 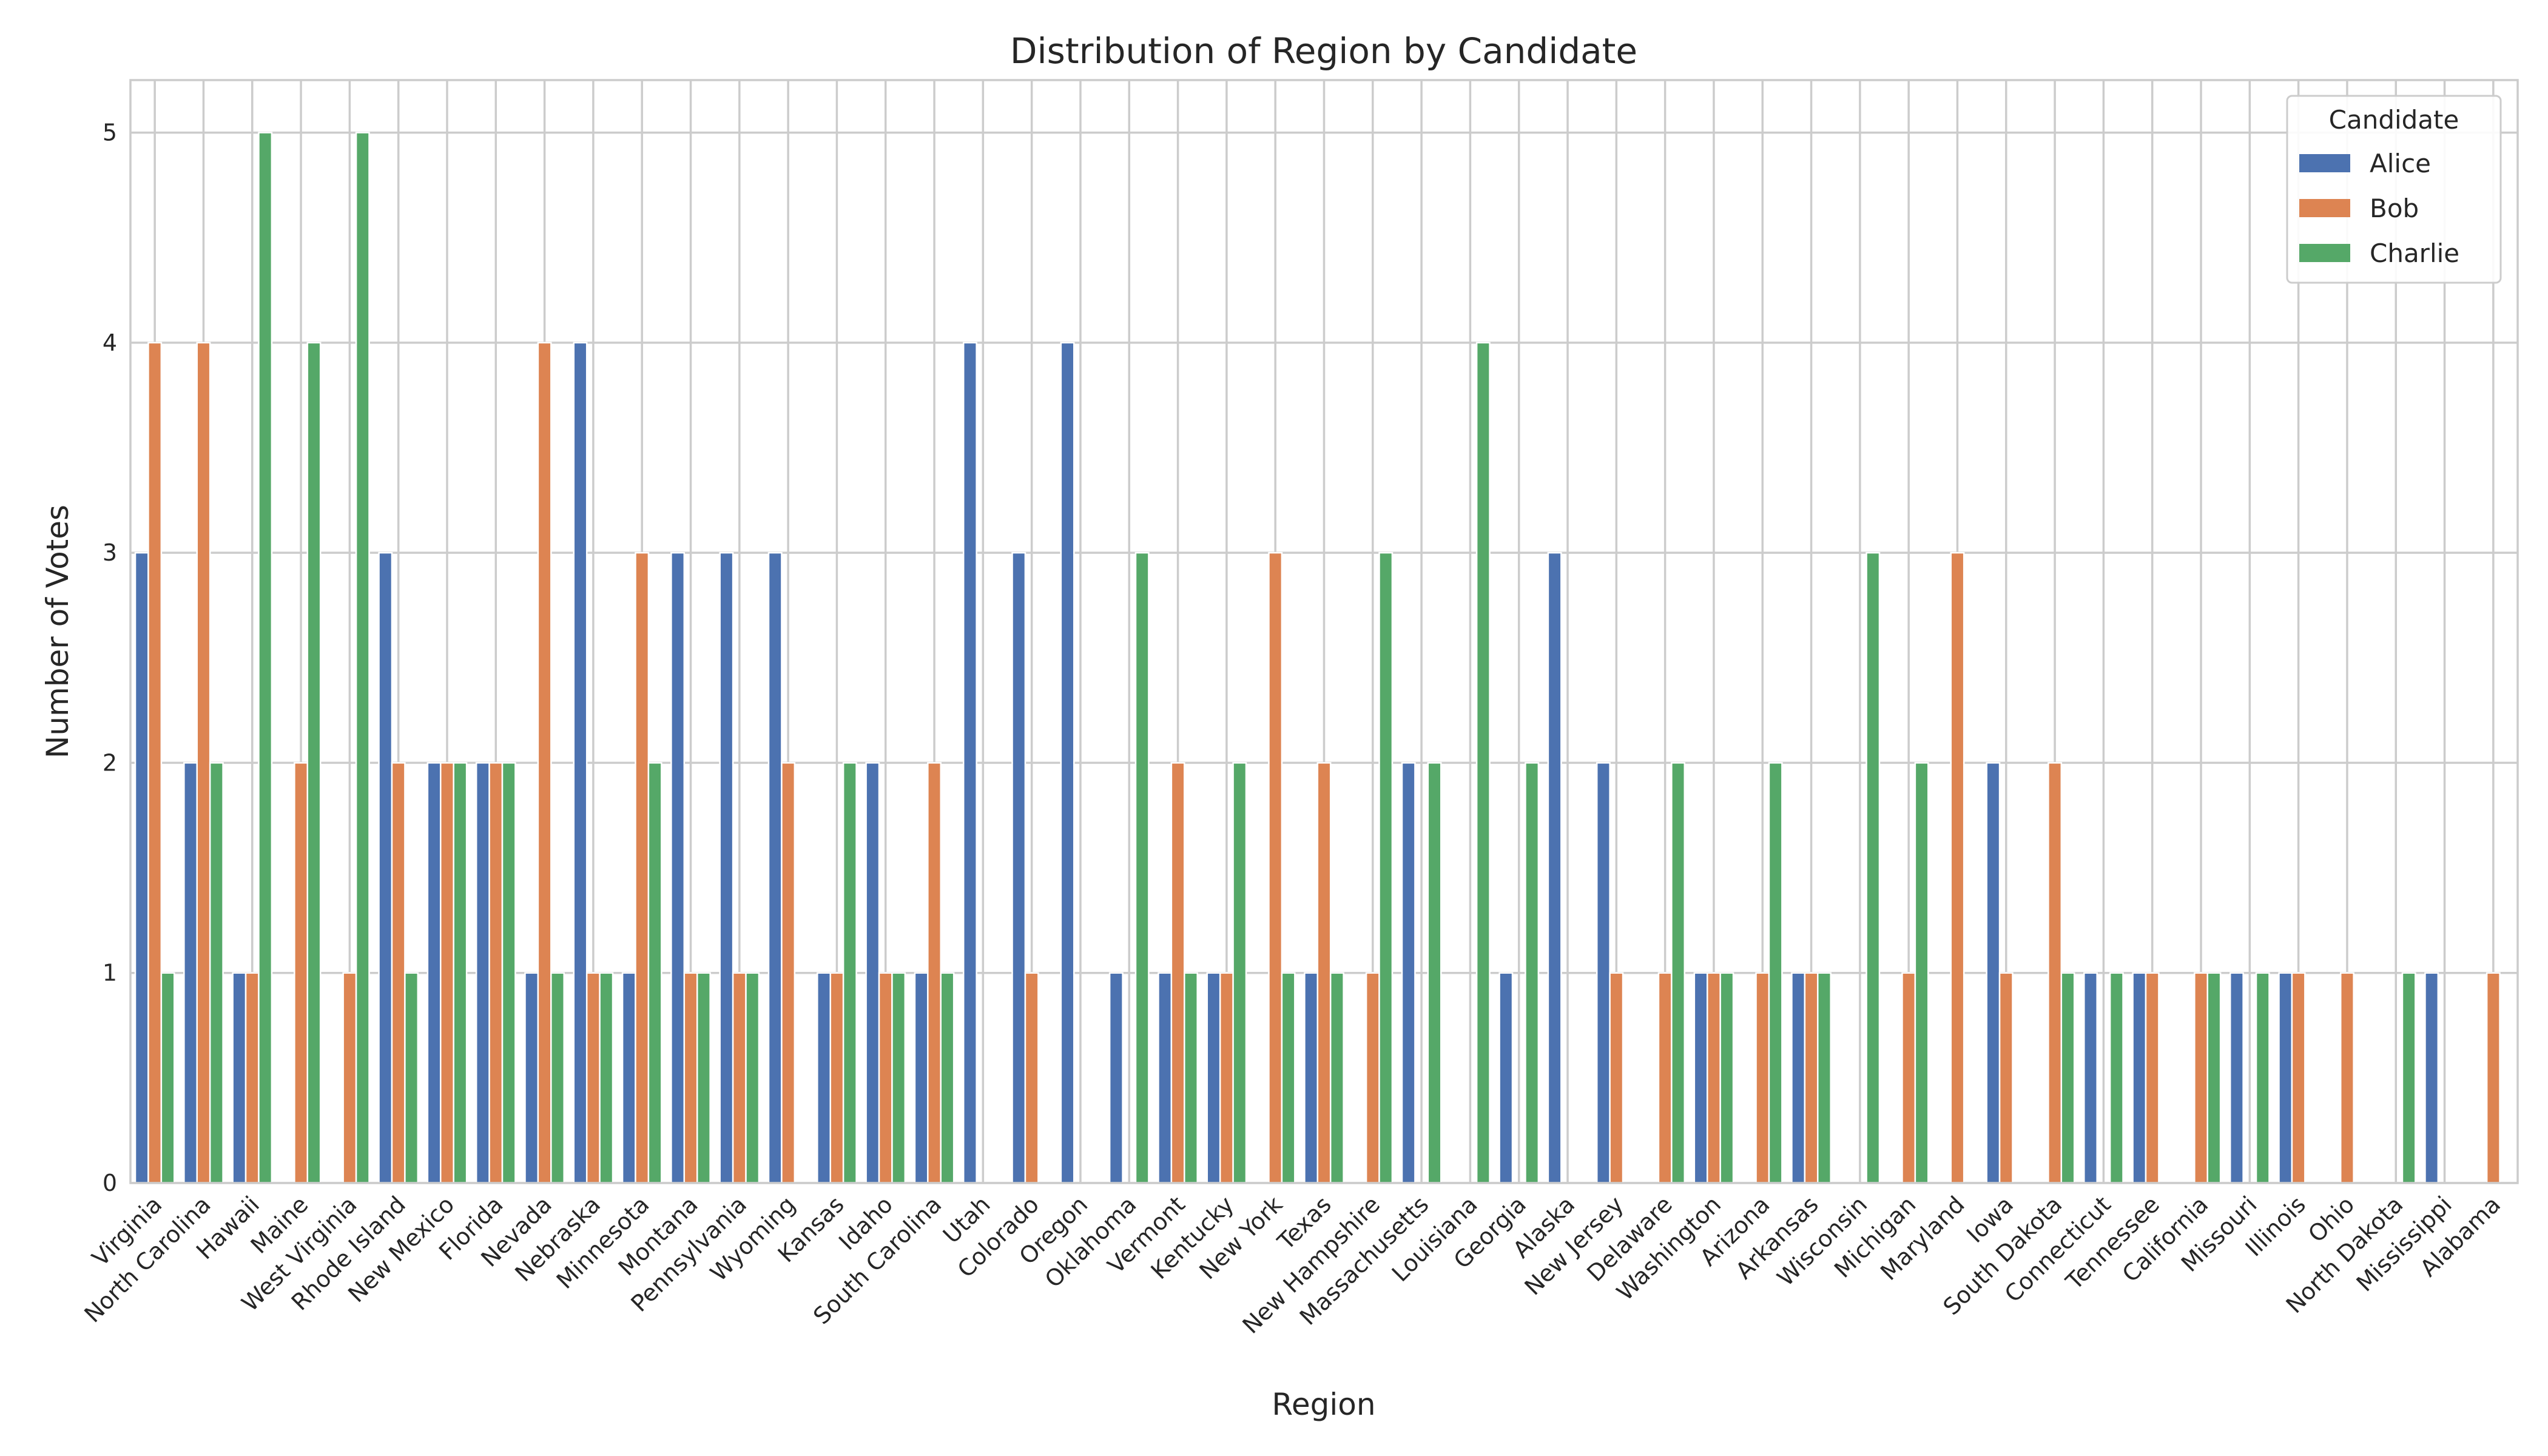 I want to click on legend-box, so click(x=2394, y=189).